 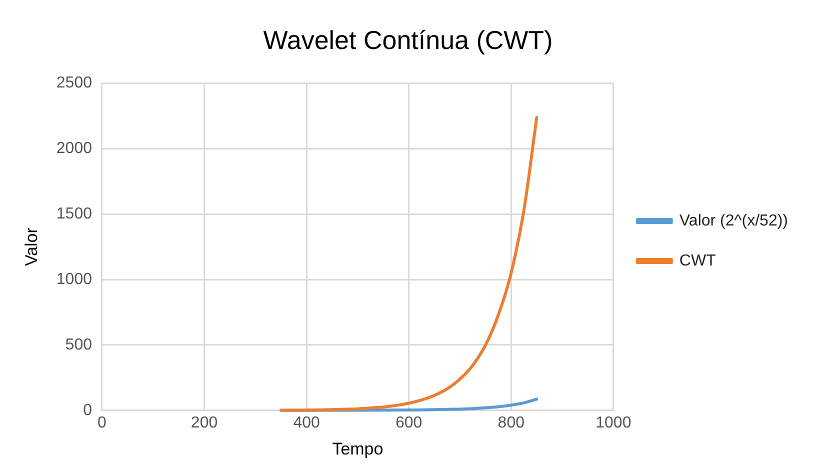 I want to click on x-tick-label: 0, so click(x=102, y=423).